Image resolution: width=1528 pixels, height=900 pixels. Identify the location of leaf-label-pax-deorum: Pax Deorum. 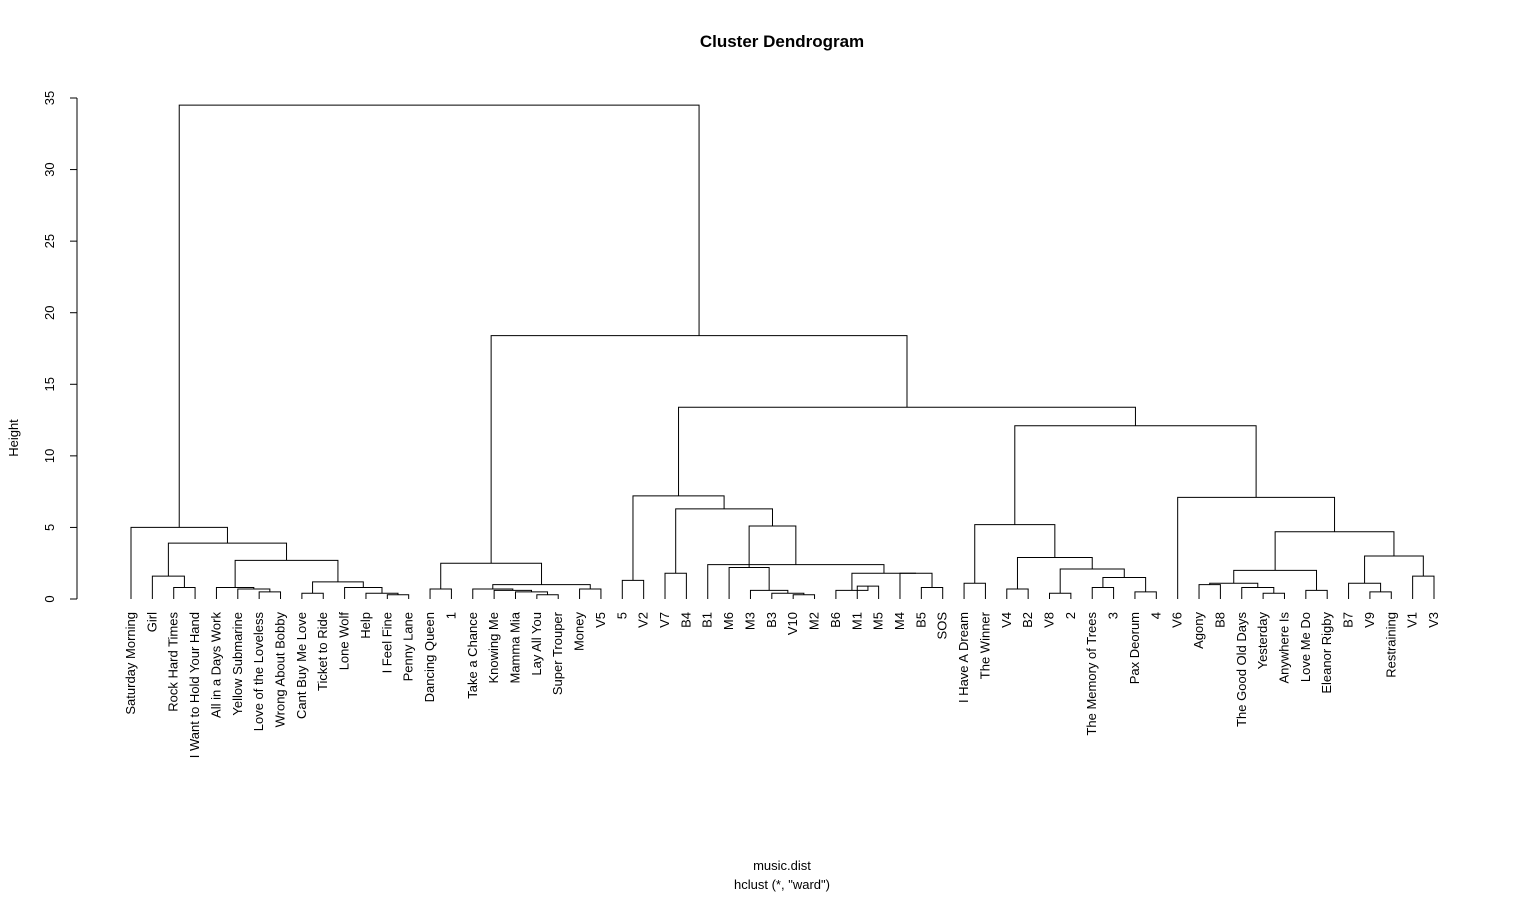
(1134, 648).